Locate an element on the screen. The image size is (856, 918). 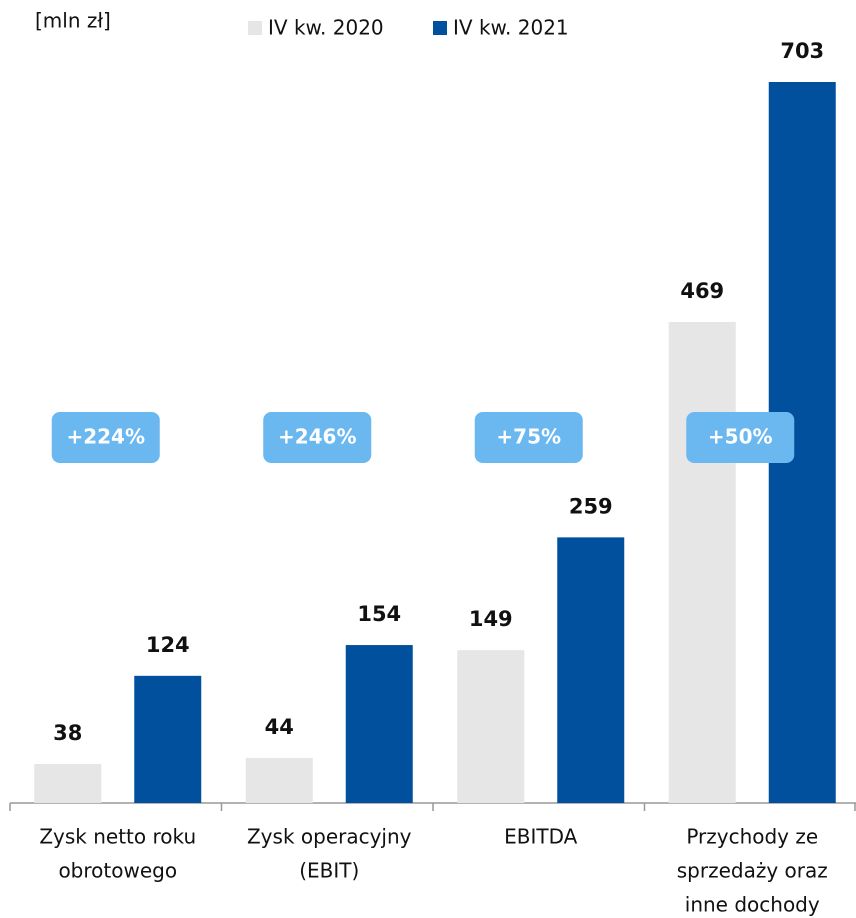
annotation: +224% is located at coordinates (105, 437).